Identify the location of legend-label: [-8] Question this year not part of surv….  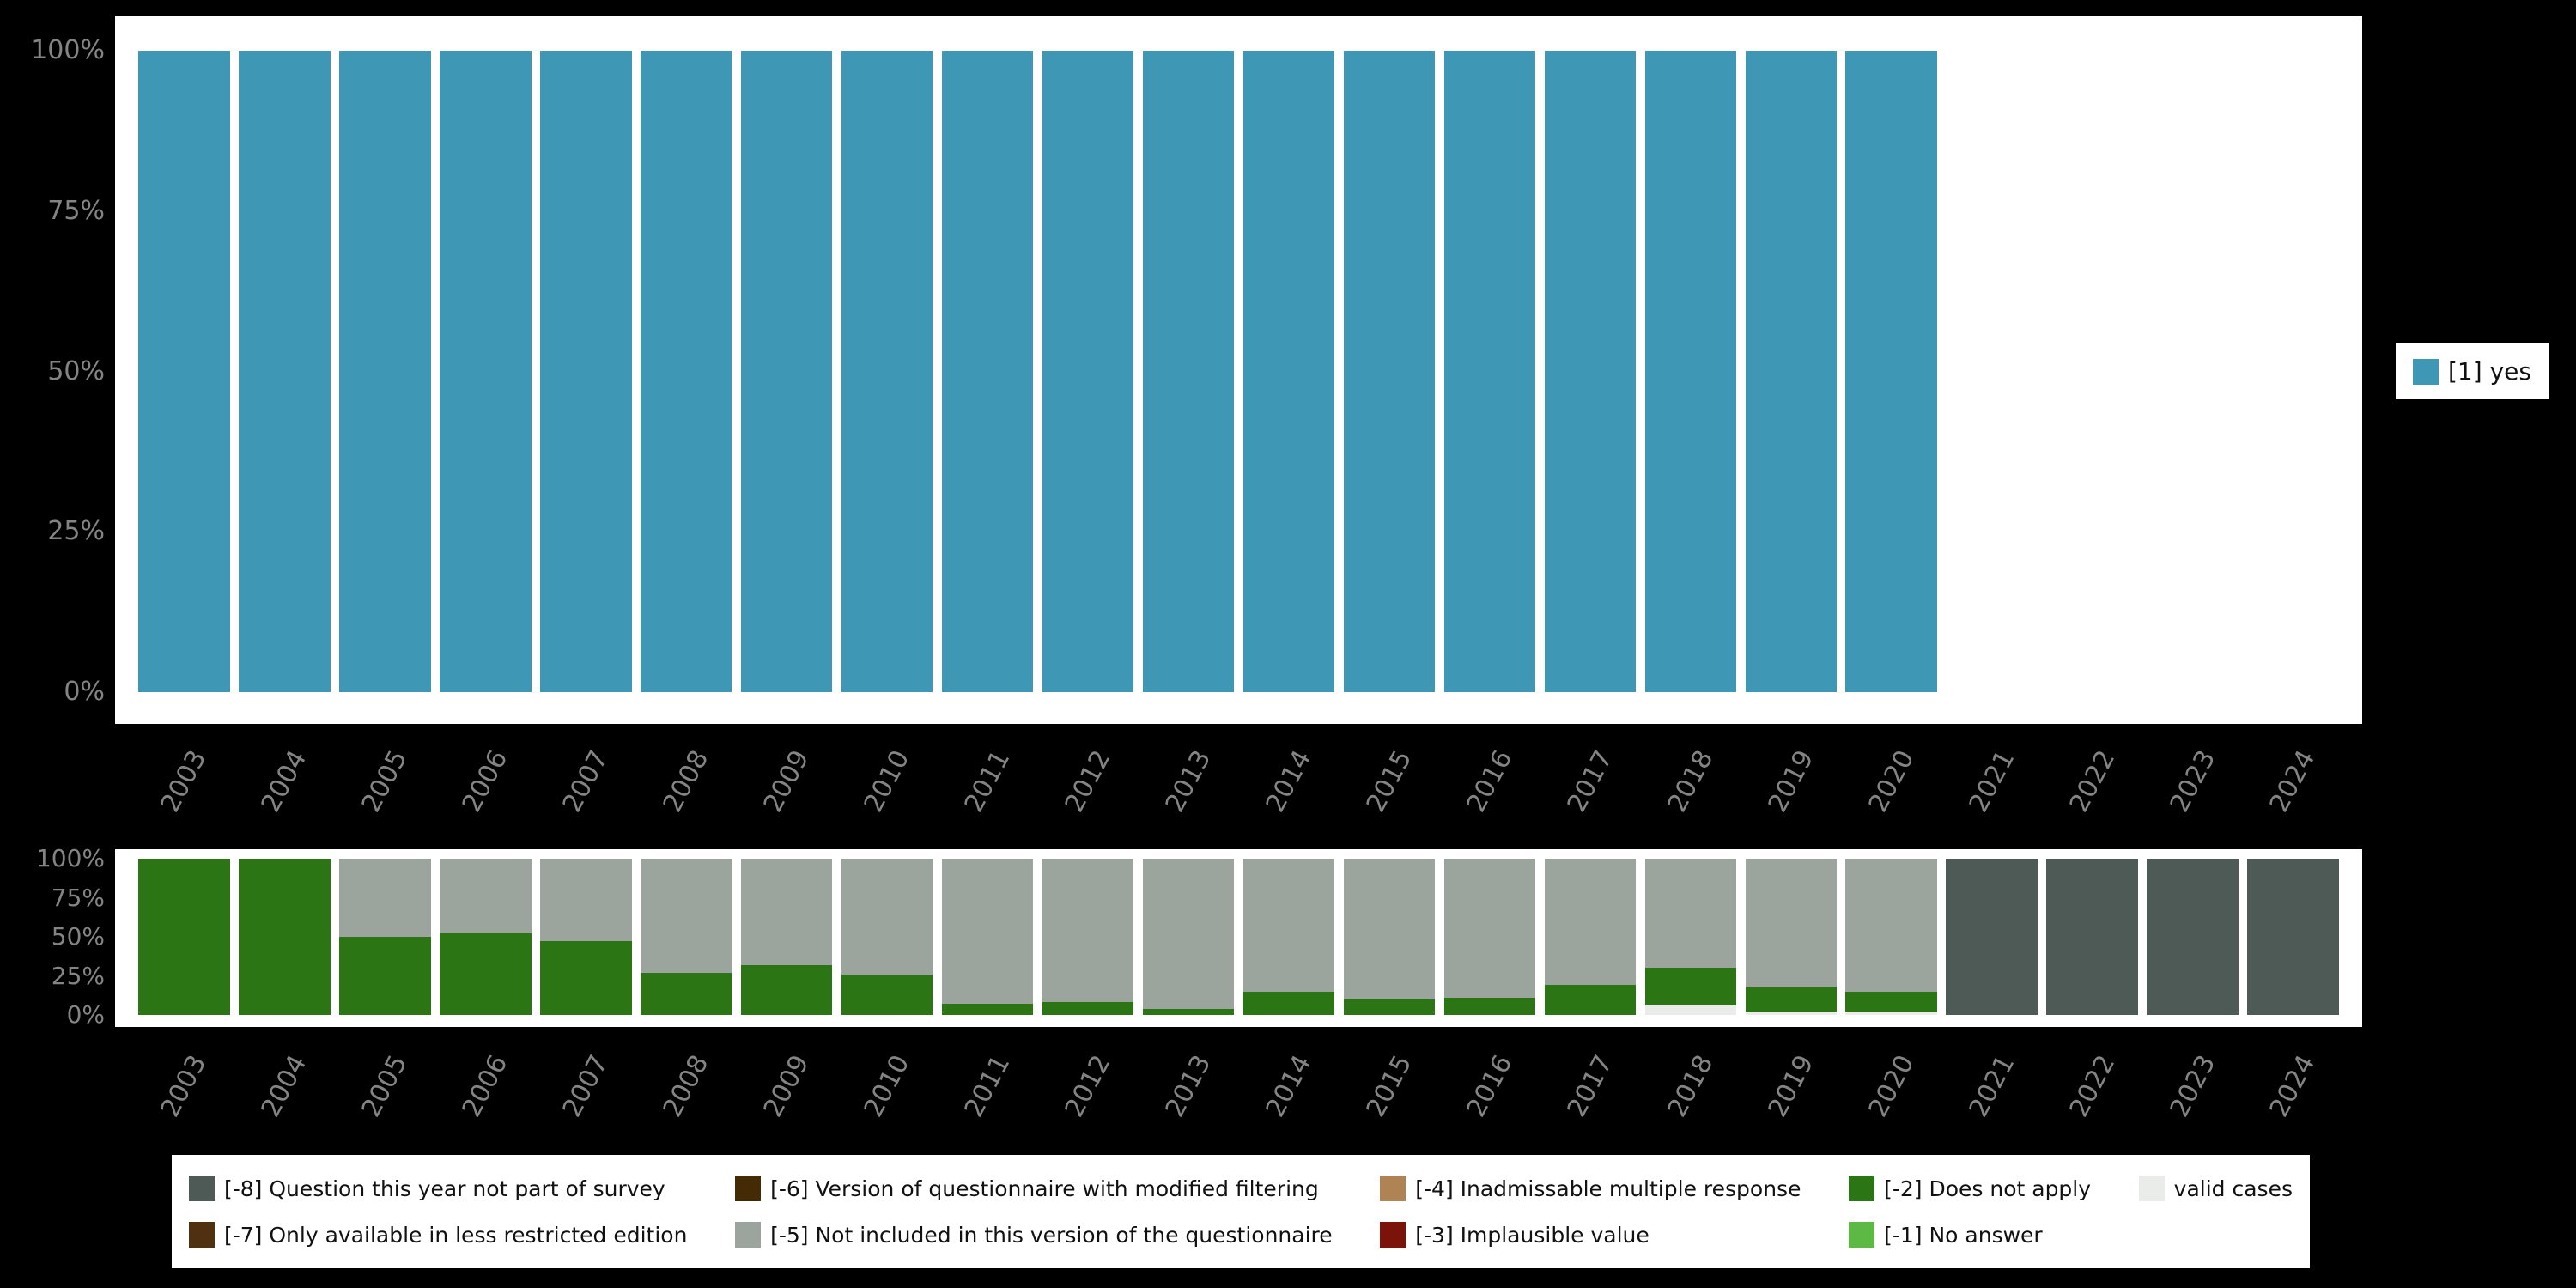
(444, 1188).